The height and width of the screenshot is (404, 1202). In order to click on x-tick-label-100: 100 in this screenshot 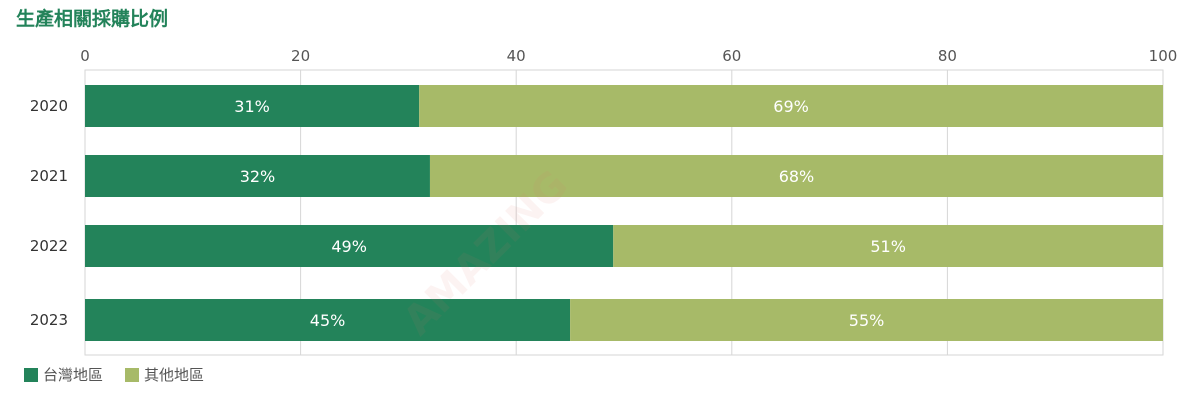, I will do `click(1163, 56)`.